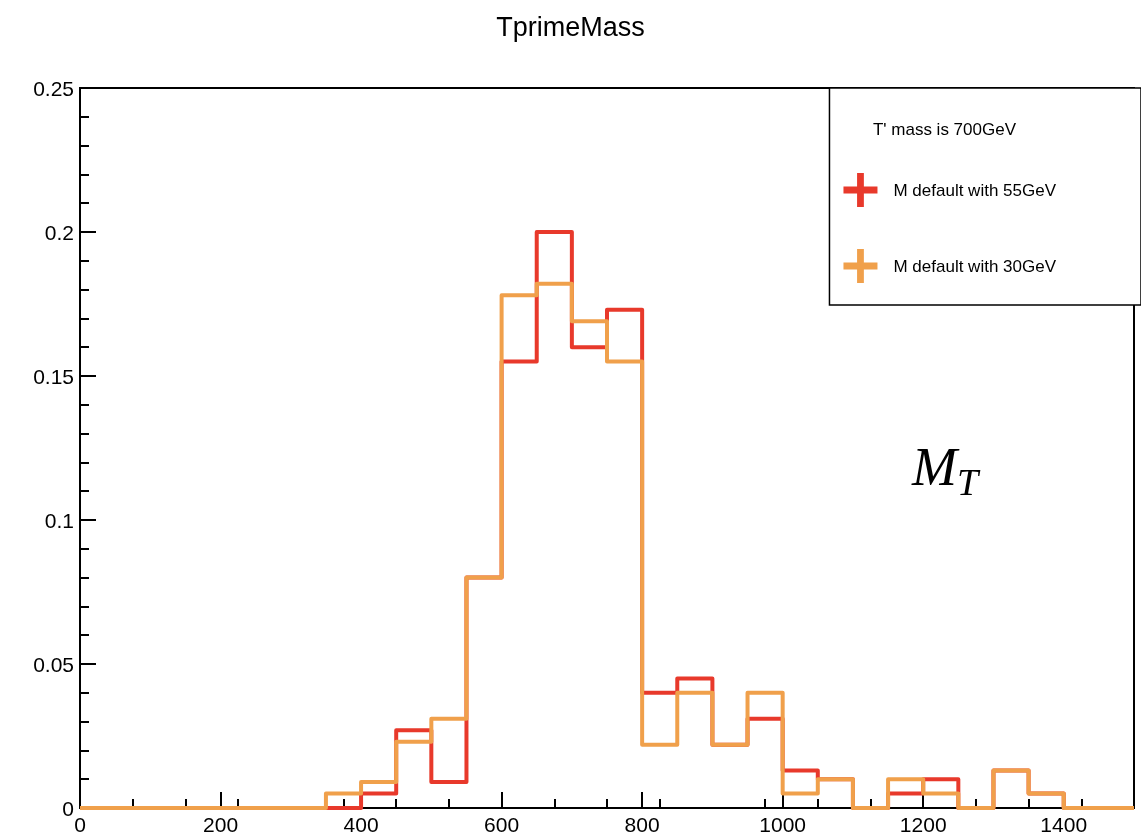 Image resolution: width=1141 pixels, height=840 pixels. What do you see at coordinates (923, 824) in the screenshot?
I see `x-tick-label: 1200` at bounding box center [923, 824].